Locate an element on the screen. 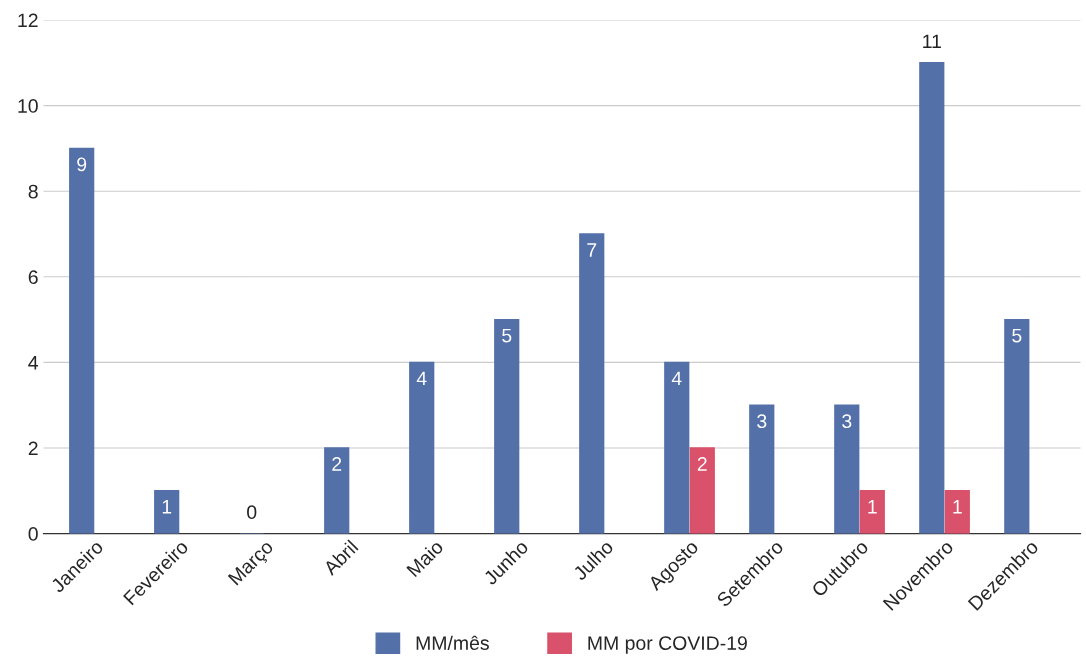 Image resolution: width=1086 pixels, height=667 pixels. y-tick-label: 8 is located at coordinates (33, 191).